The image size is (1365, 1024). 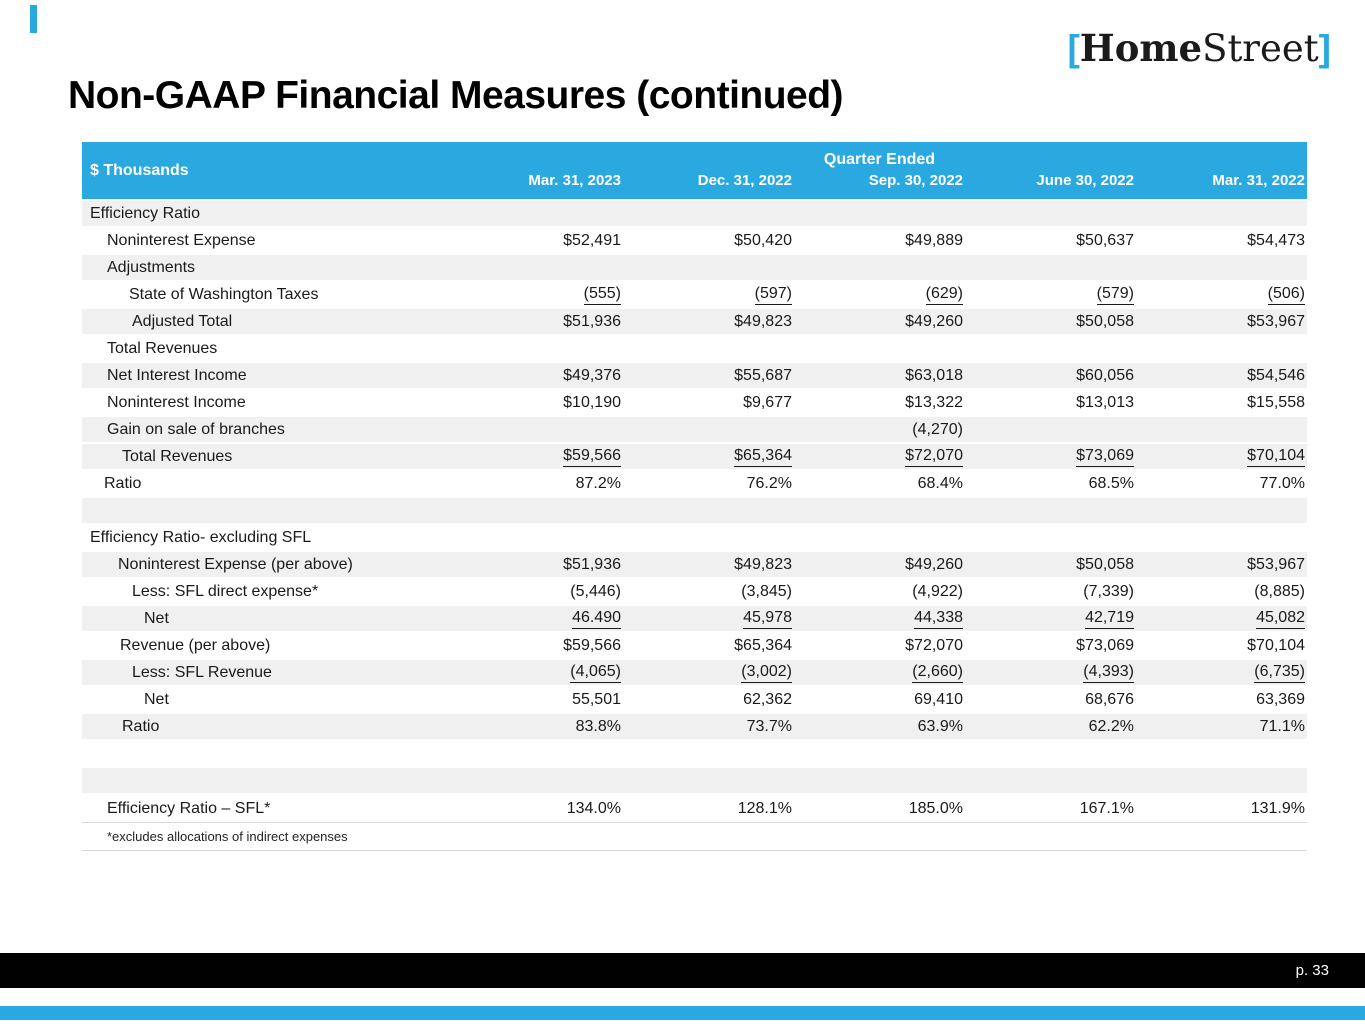 I want to click on row-label: Net, so click(x=156, y=618).